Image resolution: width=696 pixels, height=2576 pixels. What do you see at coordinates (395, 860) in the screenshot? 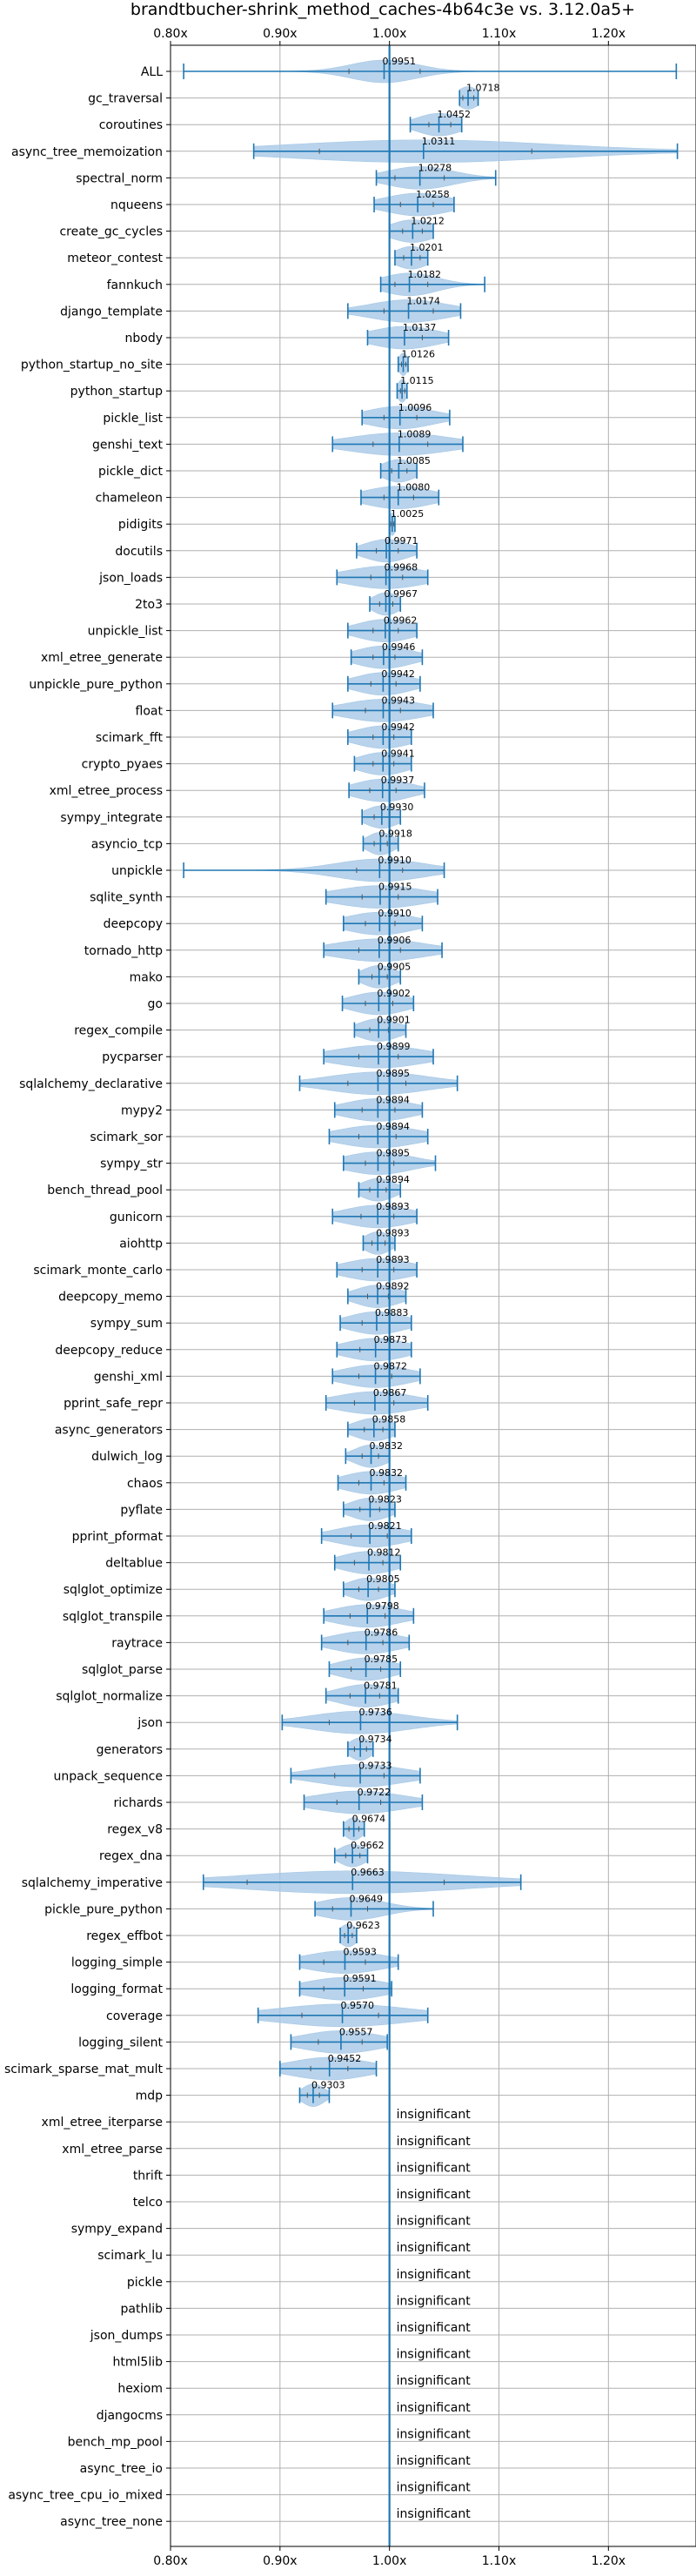
I see `value-label: 0.9910` at bounding box center [395, 860].